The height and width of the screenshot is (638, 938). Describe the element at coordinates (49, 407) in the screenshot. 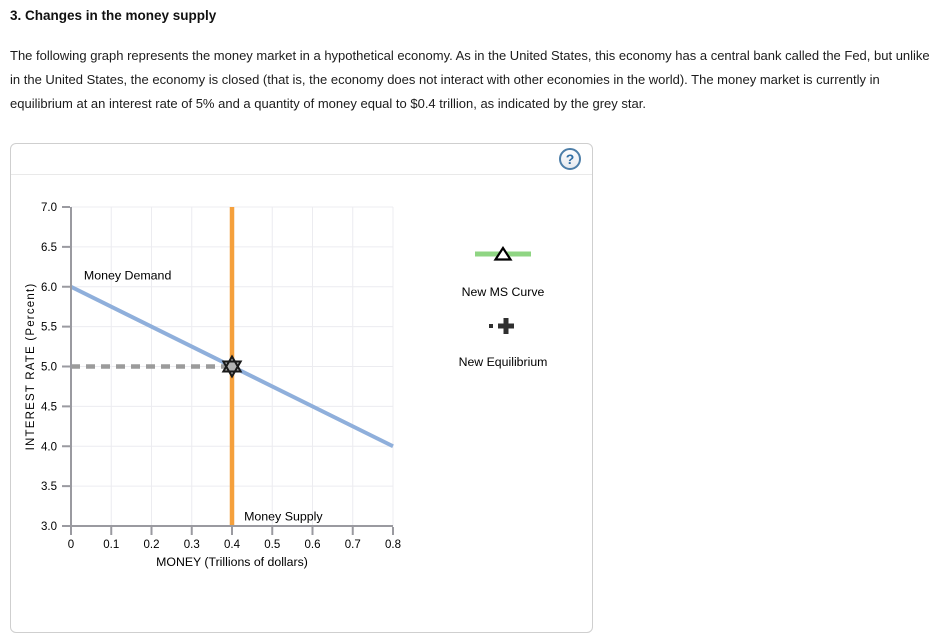

I see `y-tick-label: 4.5` at that location.